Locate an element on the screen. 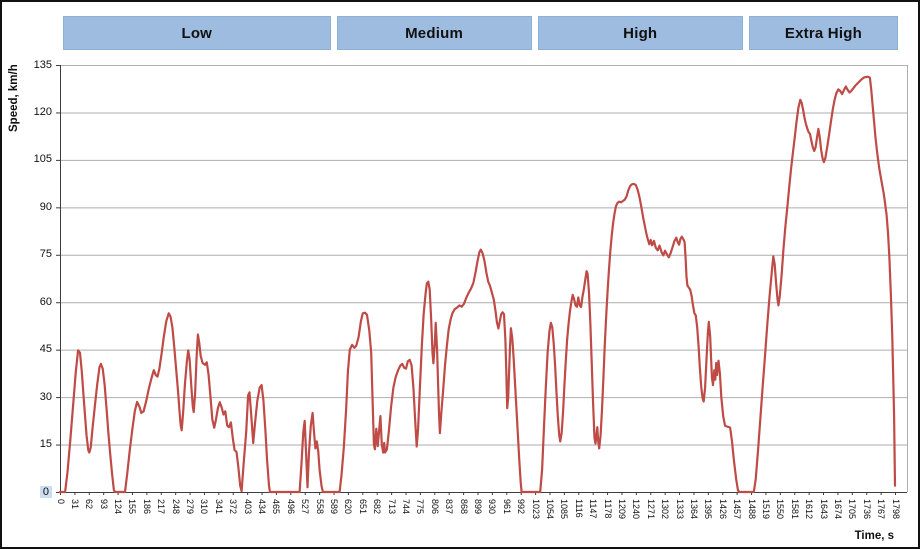 This screenshot has height=549, width=920. x-tick-label-1581: 1581 is located at coordinates (794, 509).